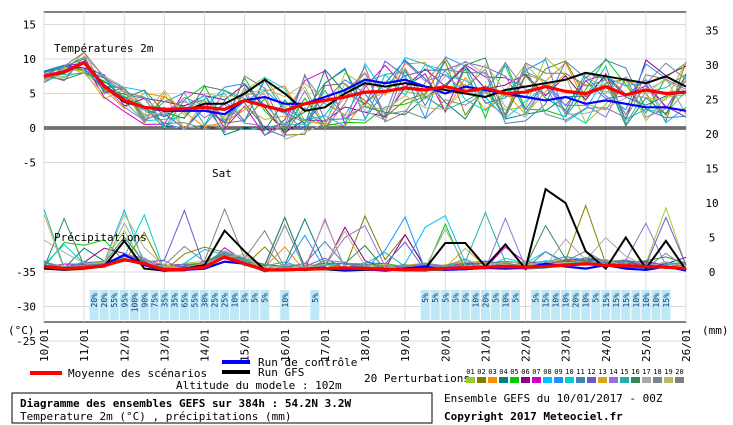 The height and width of the screenshot is (425, 733). What do you see at coordinates (553, 398) in the screenshot?
I see `footer-run: Ensemble GEFS du 10/01/2017 - 00Z` at bounding box center [553, 398].